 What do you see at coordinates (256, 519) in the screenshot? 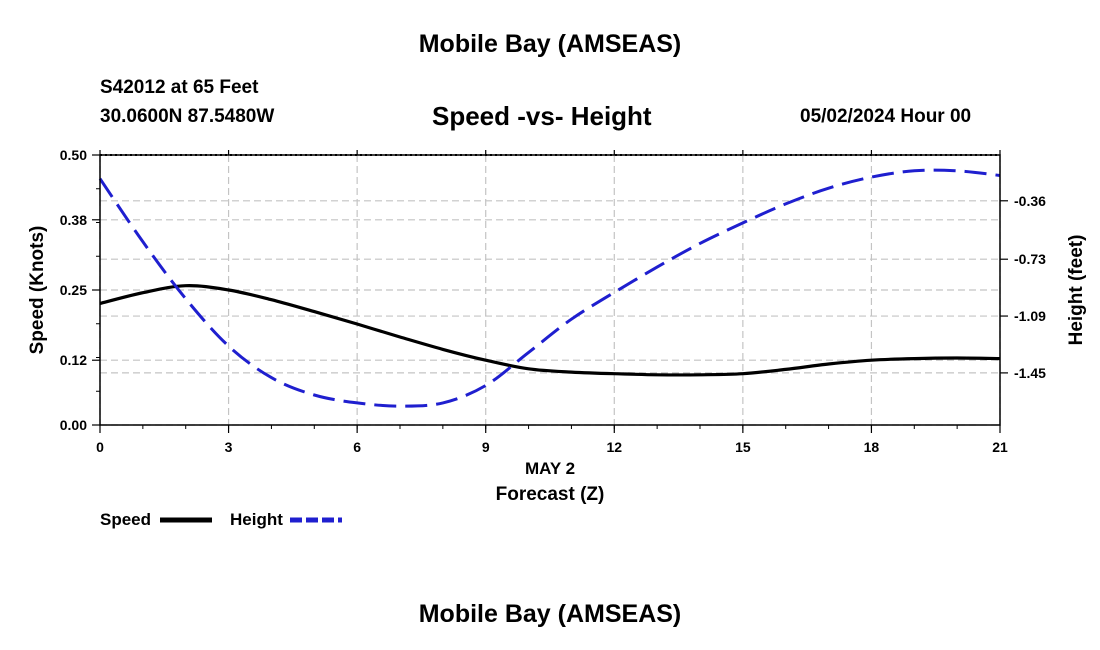
I see `legend-label-height: Height` at bounding box center [256, 519].